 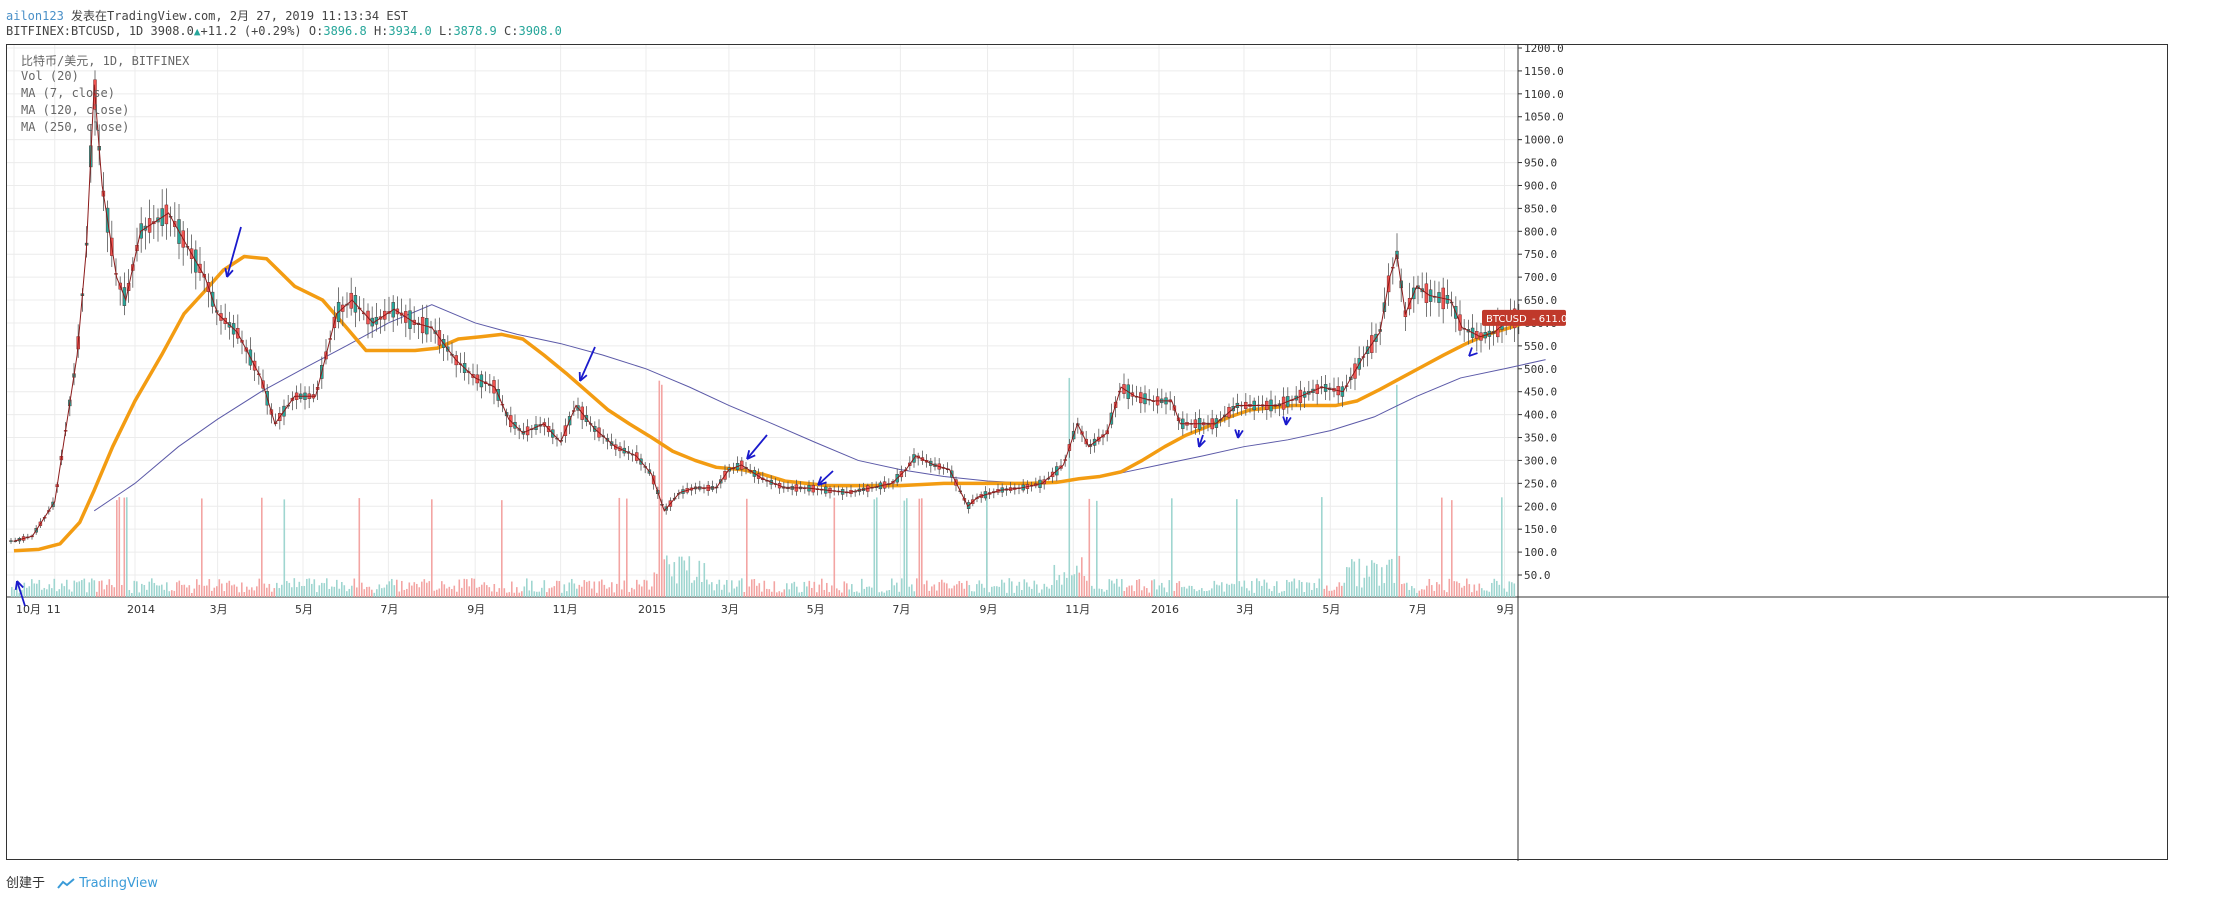 What do you see at coordinates (35, 16) in the screenshot?
I see `username-link: ailon123` at bounding box center [35, 16].